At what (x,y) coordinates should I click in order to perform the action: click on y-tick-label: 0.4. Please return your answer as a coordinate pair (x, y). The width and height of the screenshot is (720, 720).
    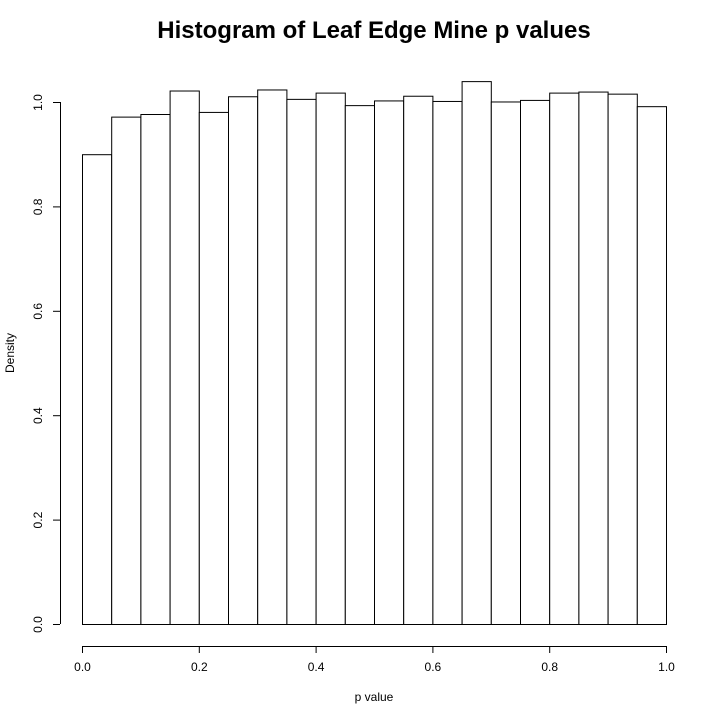
    Looking at the image, I should click on (38, 415).